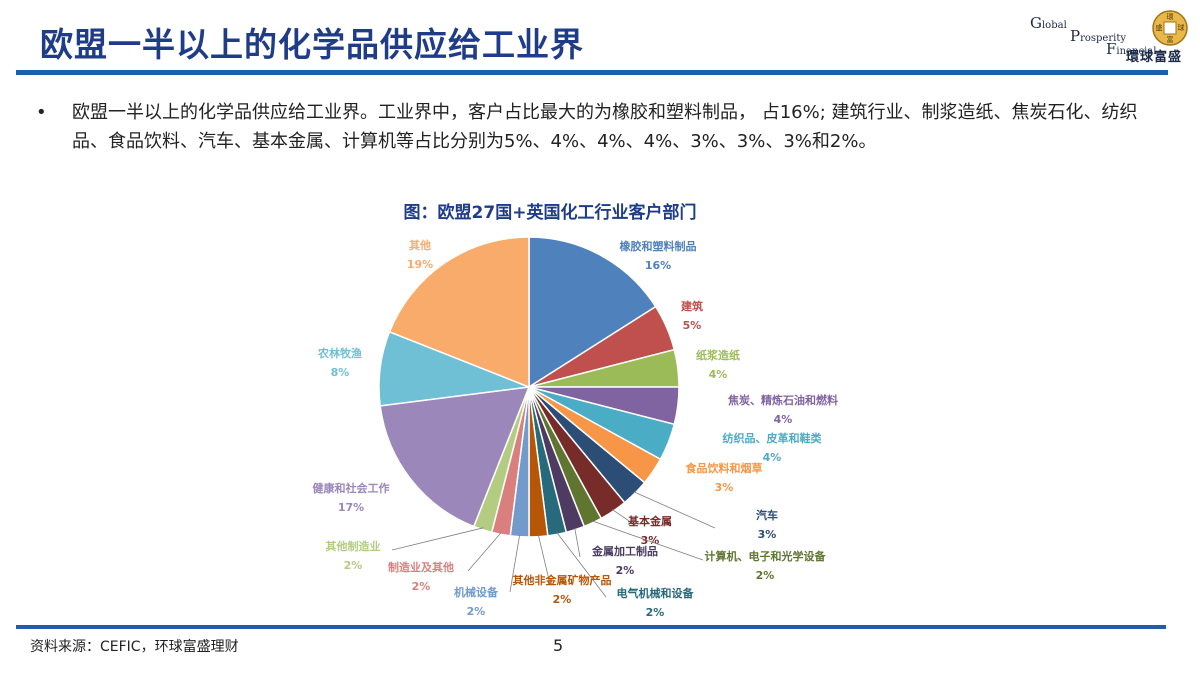 This screenshot has height=675, width=1200. What do you see at coordinates (692, 325) in the screenshot?
I see `slice-value: 5%` at bounding box center [692, 325].